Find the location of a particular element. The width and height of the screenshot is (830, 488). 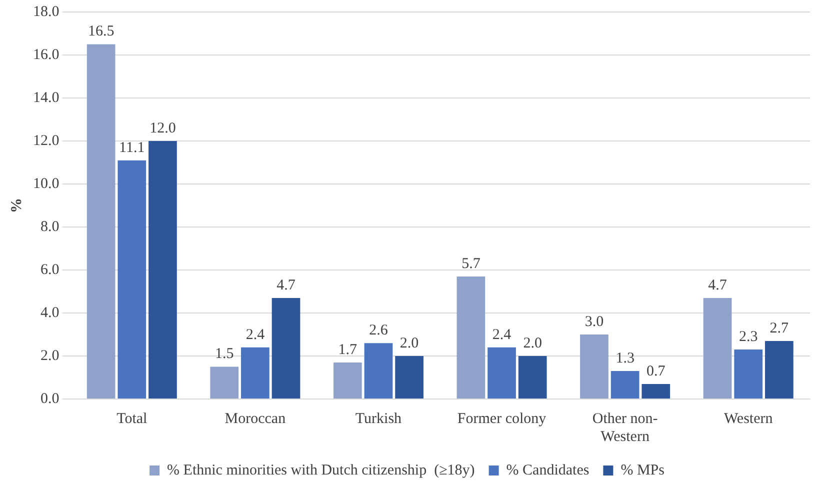

y-tick-label: 0.0 is located at coordinates (50, 398).